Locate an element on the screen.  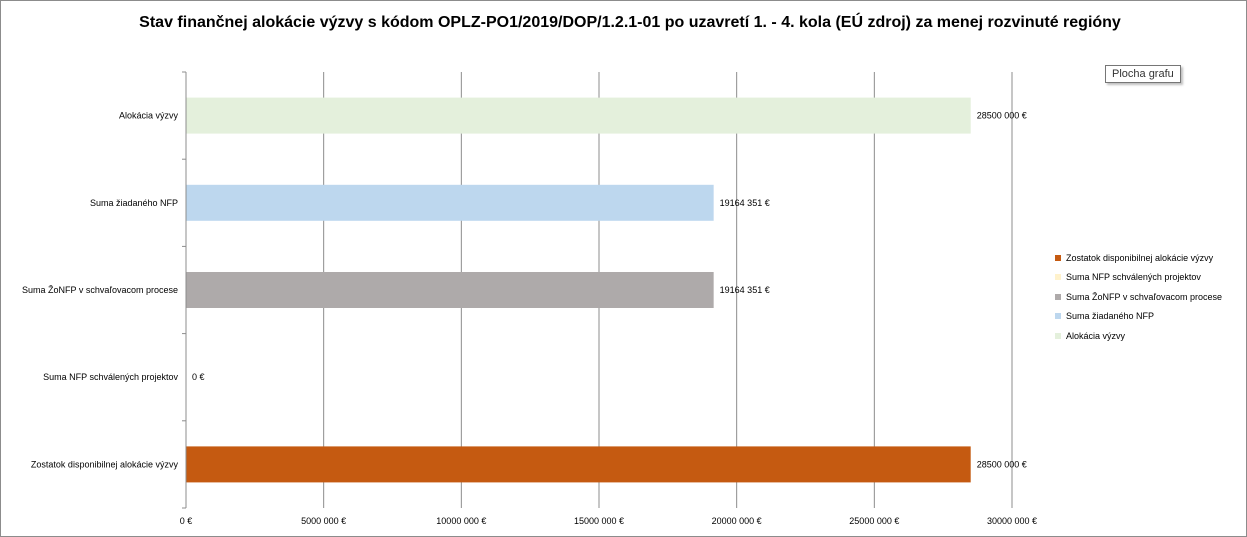
chart-area-tooltip: Plocha grafu is located at coordinates (1143, 74).